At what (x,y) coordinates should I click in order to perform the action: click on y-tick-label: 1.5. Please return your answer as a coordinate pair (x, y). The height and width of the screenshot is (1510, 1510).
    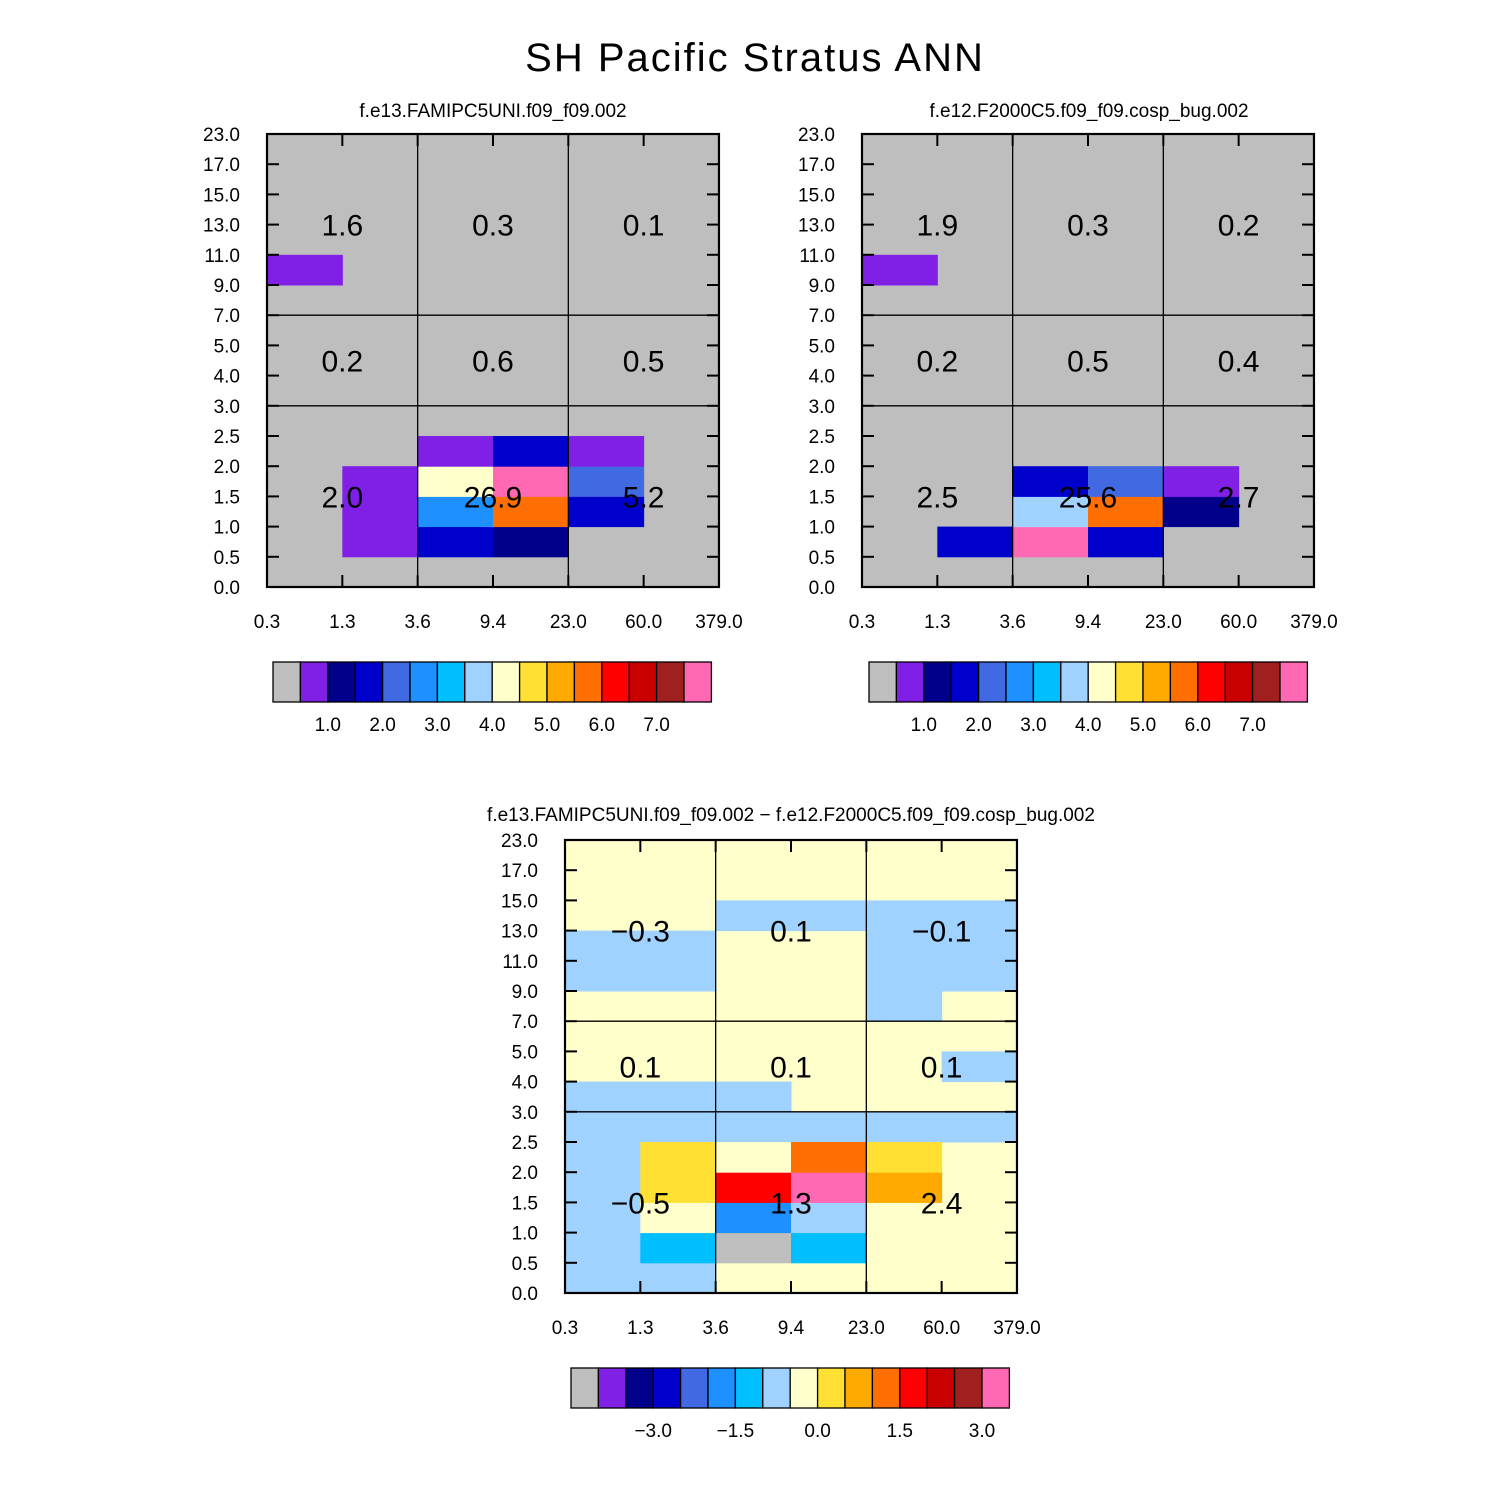
    Looking at the image, I should click on (525, 1203).